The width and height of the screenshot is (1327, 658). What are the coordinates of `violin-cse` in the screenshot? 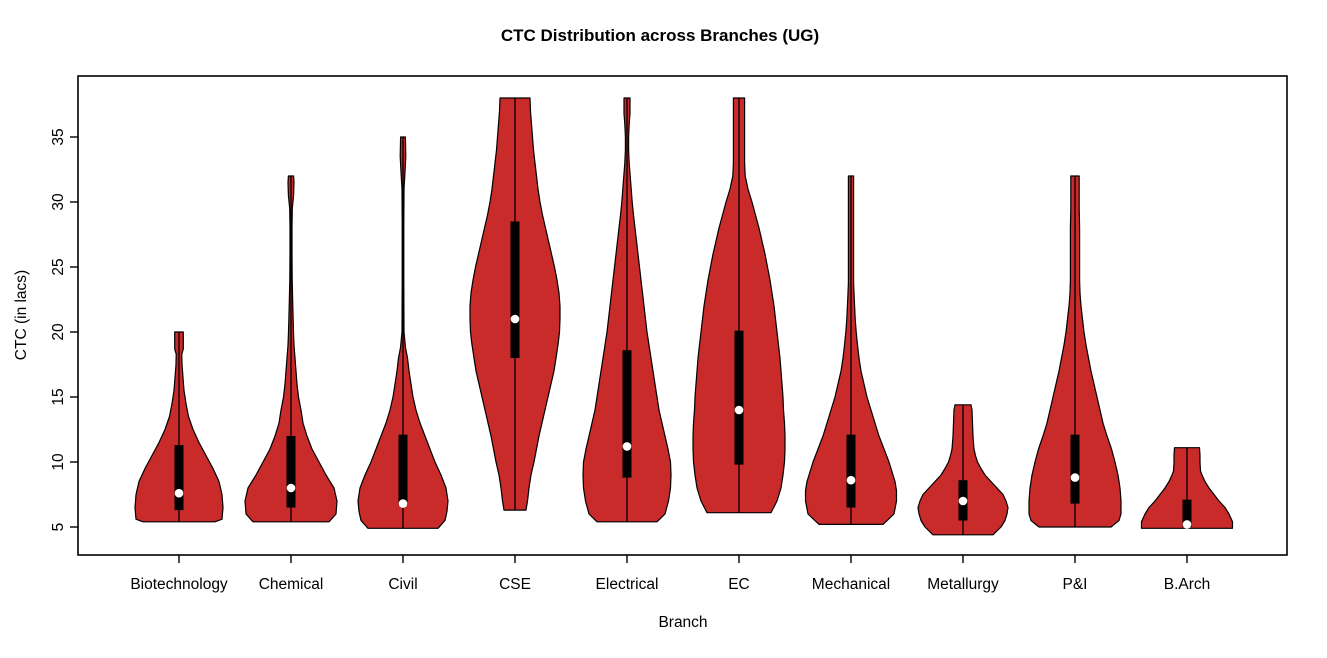 It's located at (515, 304).